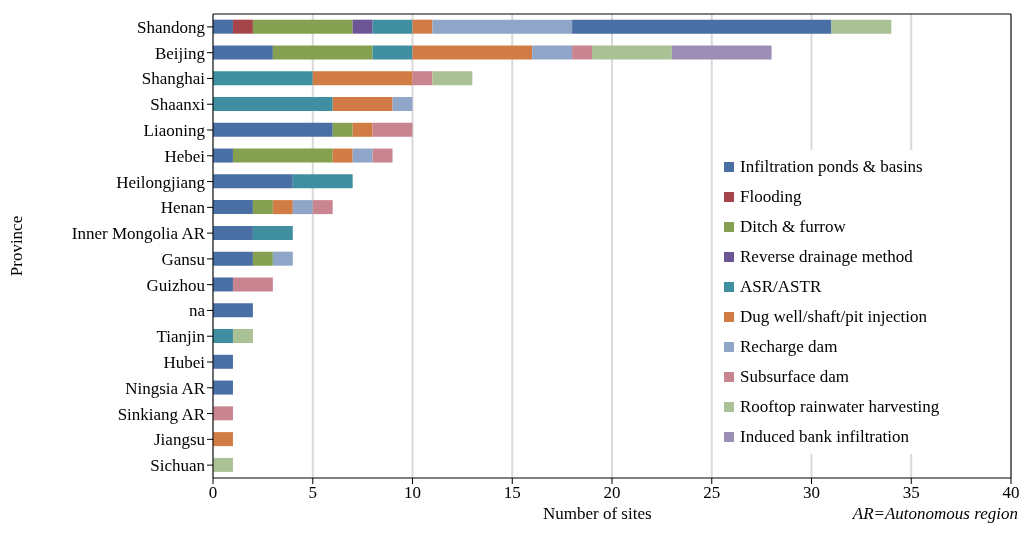 The image size is (1030, 542). What do you see at coordinates (17, 246) in the screenshot?
I see `y-axis-title: Province` at bounding box center [17, 246].